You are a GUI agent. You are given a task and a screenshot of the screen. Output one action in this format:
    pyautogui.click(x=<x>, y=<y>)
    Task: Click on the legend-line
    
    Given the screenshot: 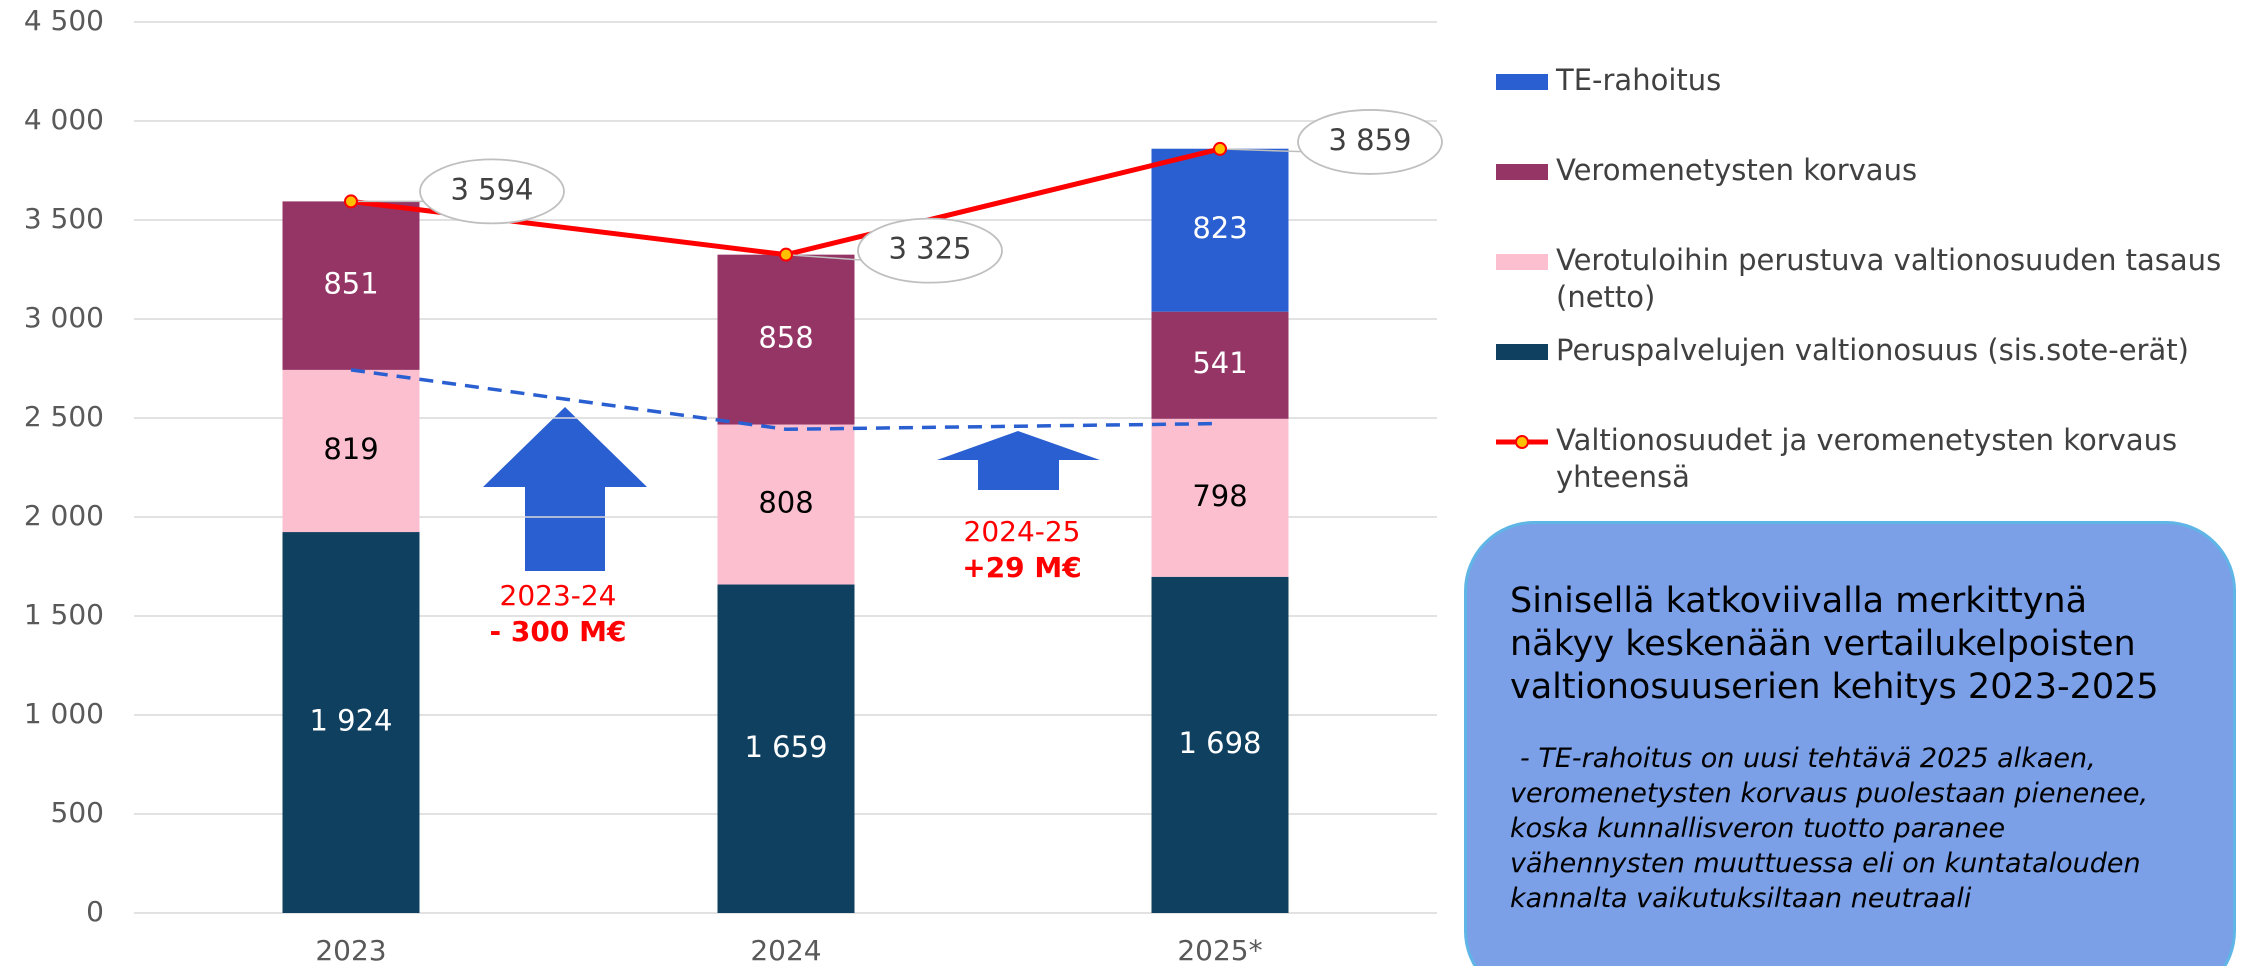 What is the action you would take?
    pyautogui.click(x=1522, y=442)
    